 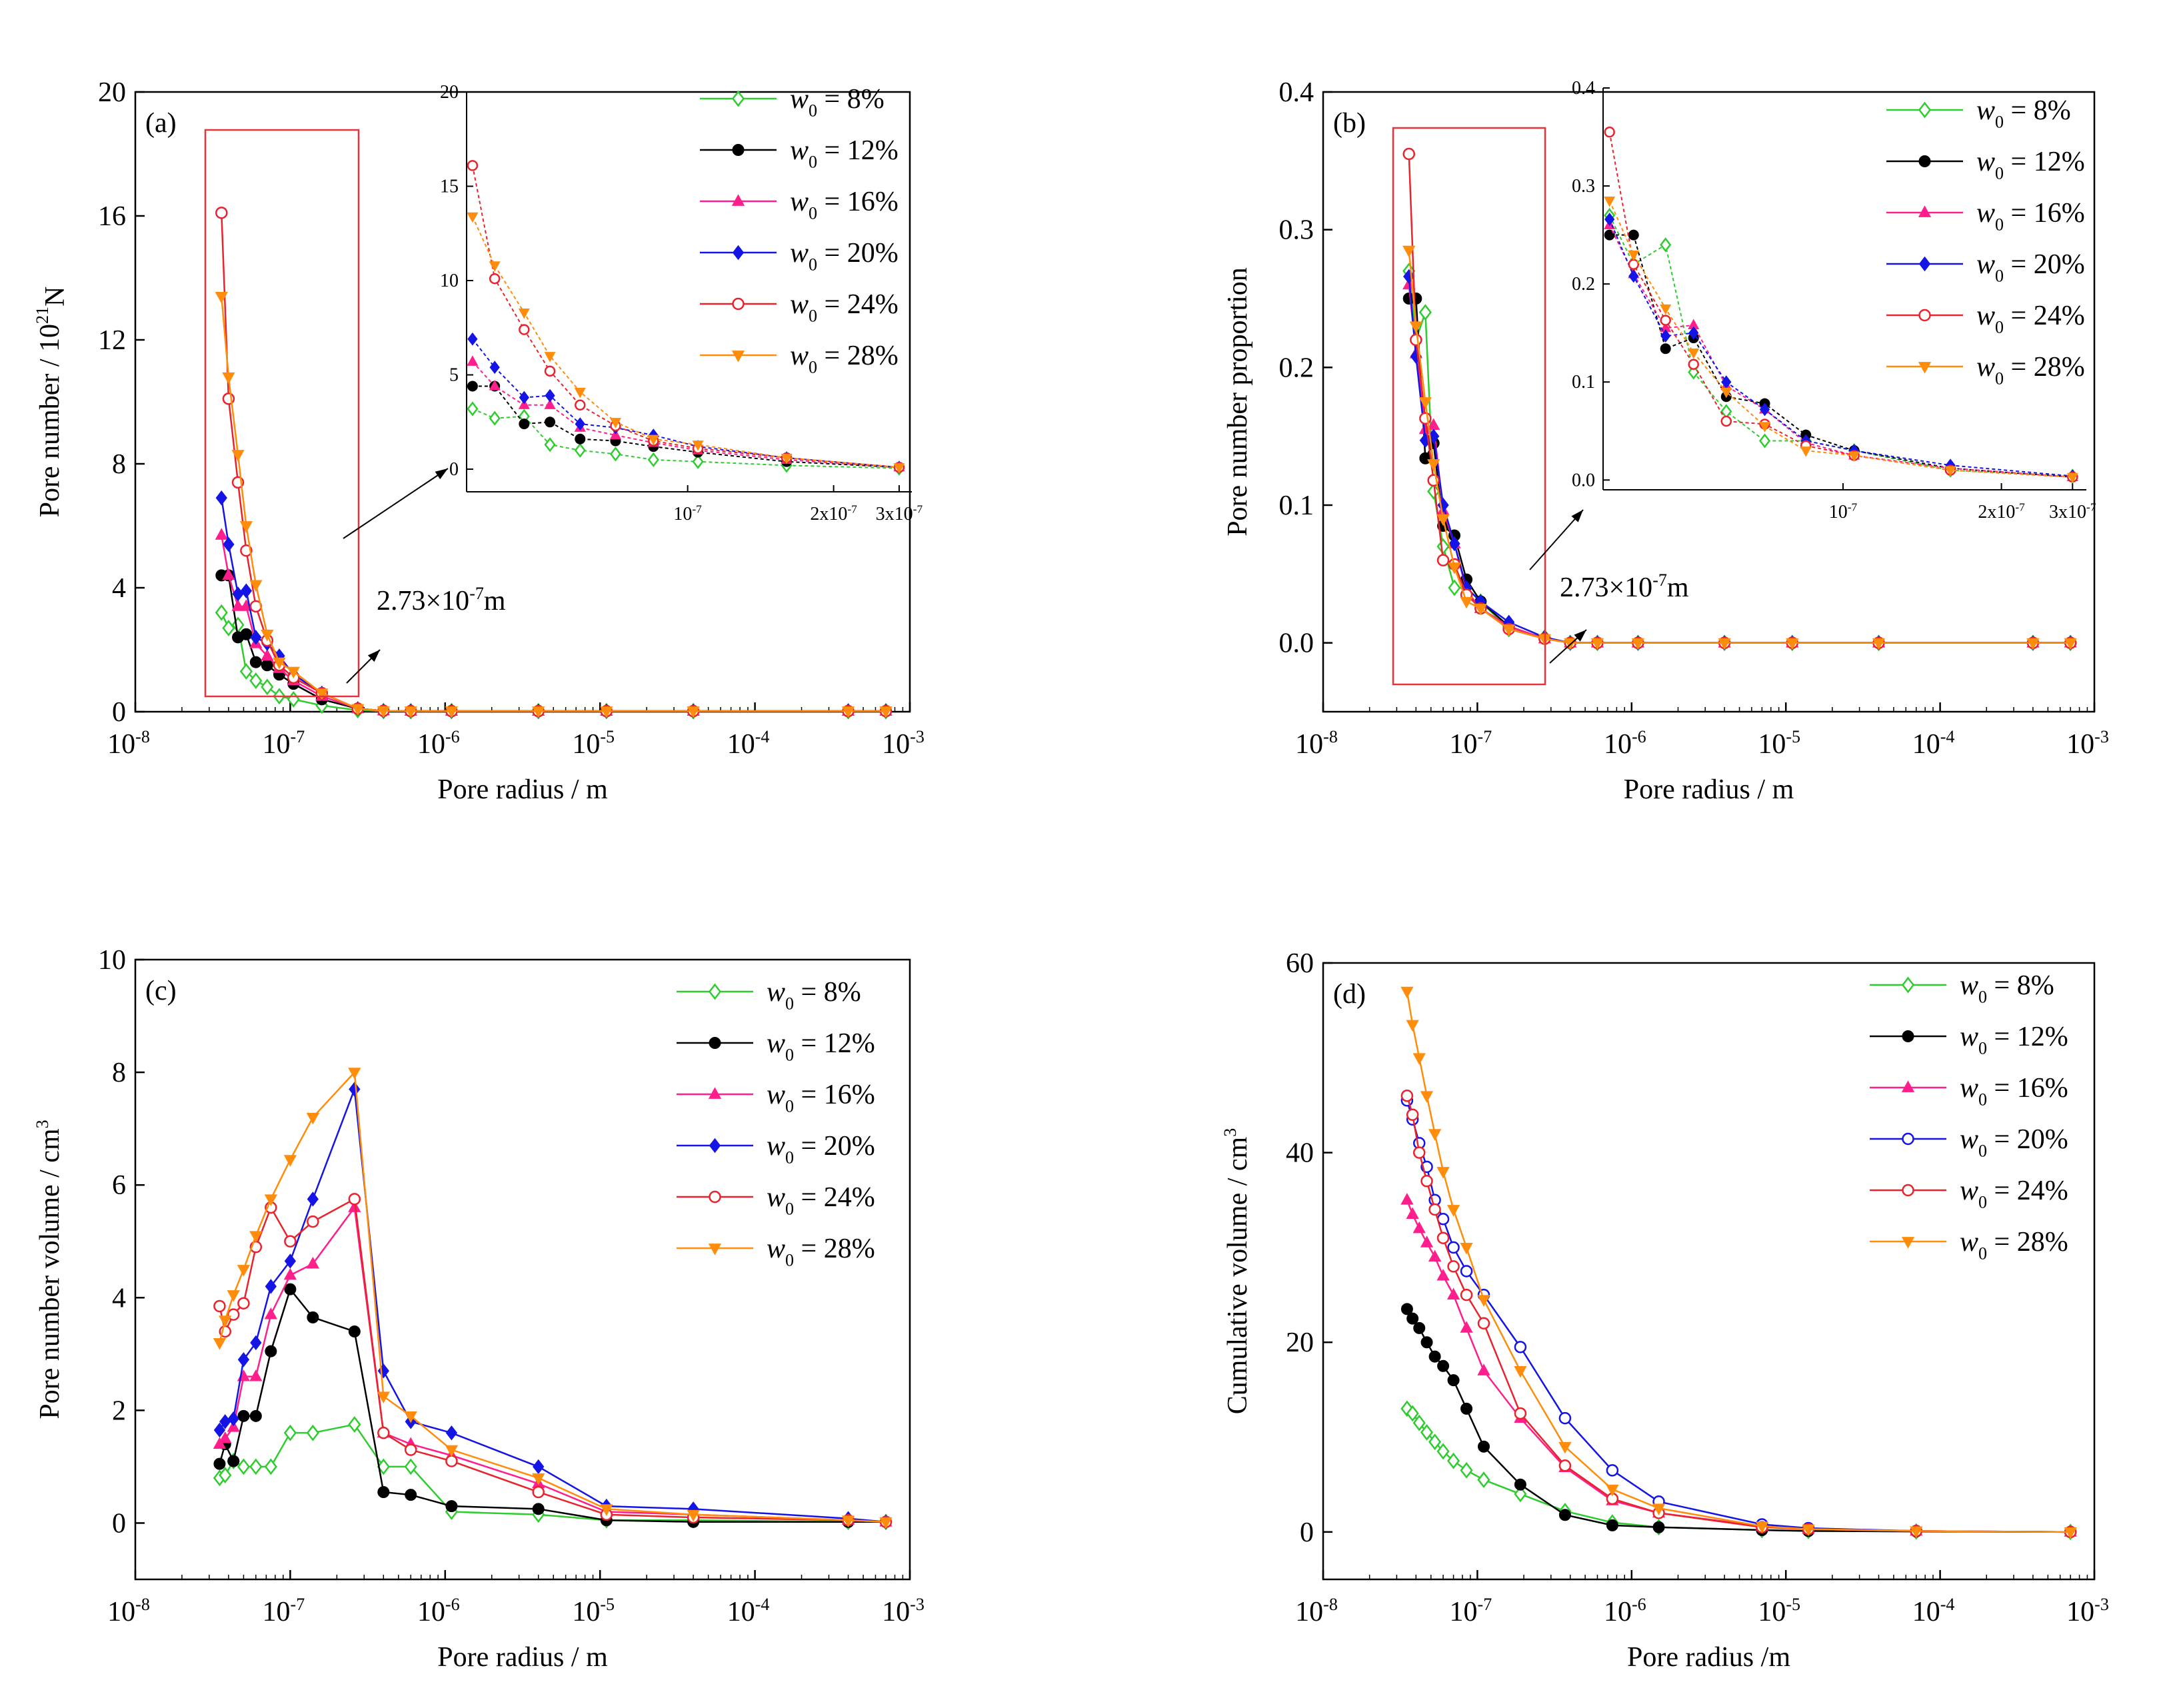 I want to click on inset-x-tick-label: 3x10⁻⁷, so click(x=2072, y=511).